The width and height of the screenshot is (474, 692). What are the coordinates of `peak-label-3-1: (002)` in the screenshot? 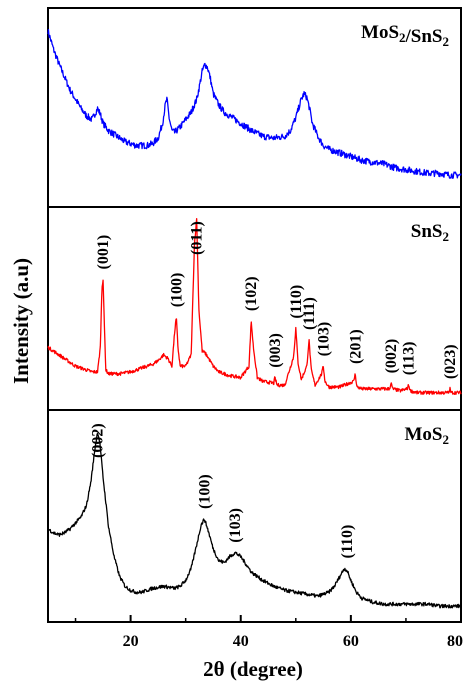 It's located at (98, 440).